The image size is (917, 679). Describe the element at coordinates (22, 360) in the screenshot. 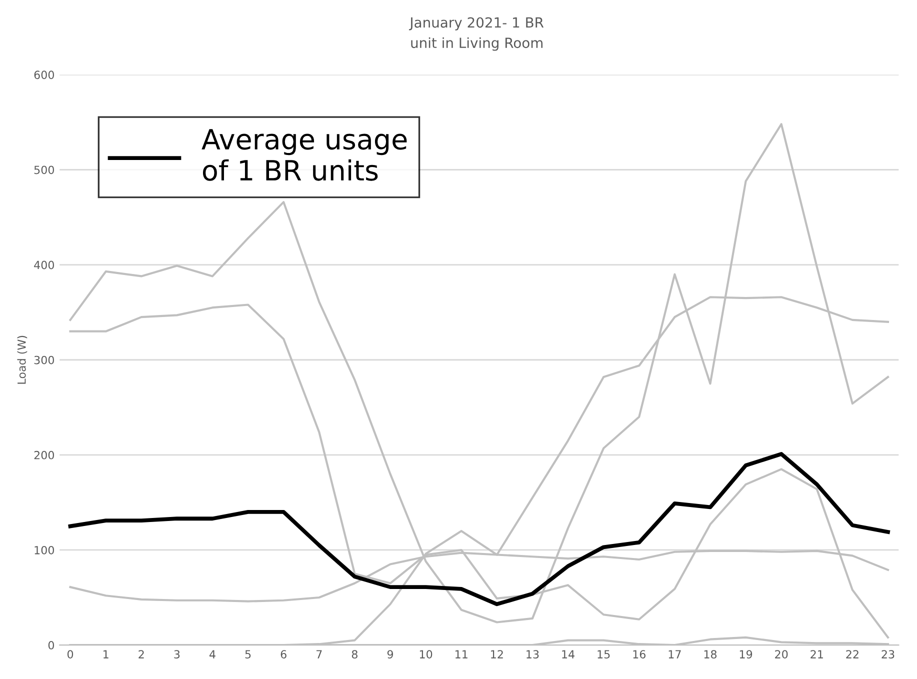

I see `y-axis-title: Load (W)` at that location.